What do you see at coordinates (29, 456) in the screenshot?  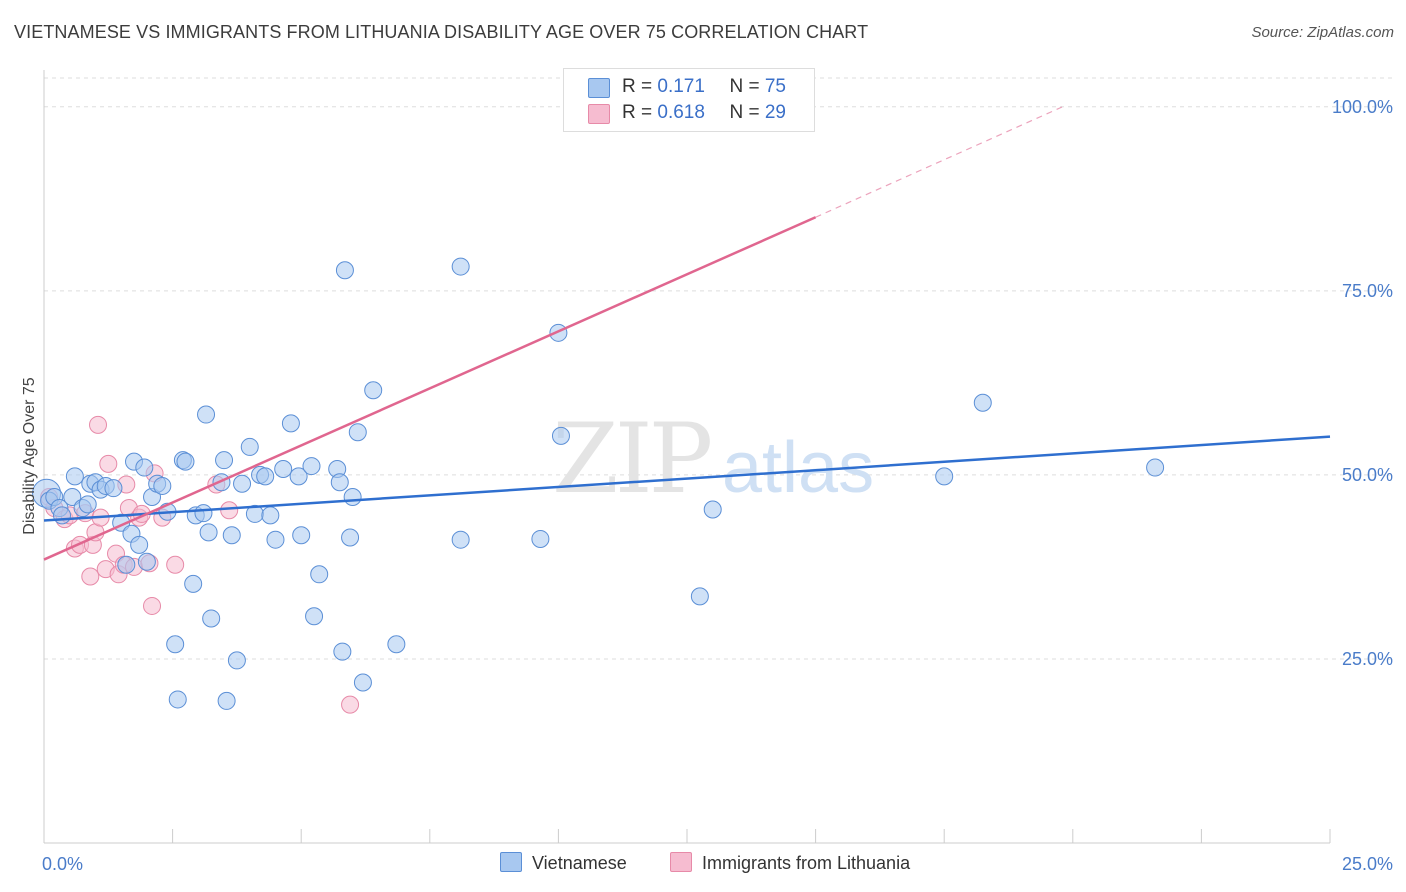 I see `y-axis-label: Disability Age Over 75` at bounding box center [29, 456].